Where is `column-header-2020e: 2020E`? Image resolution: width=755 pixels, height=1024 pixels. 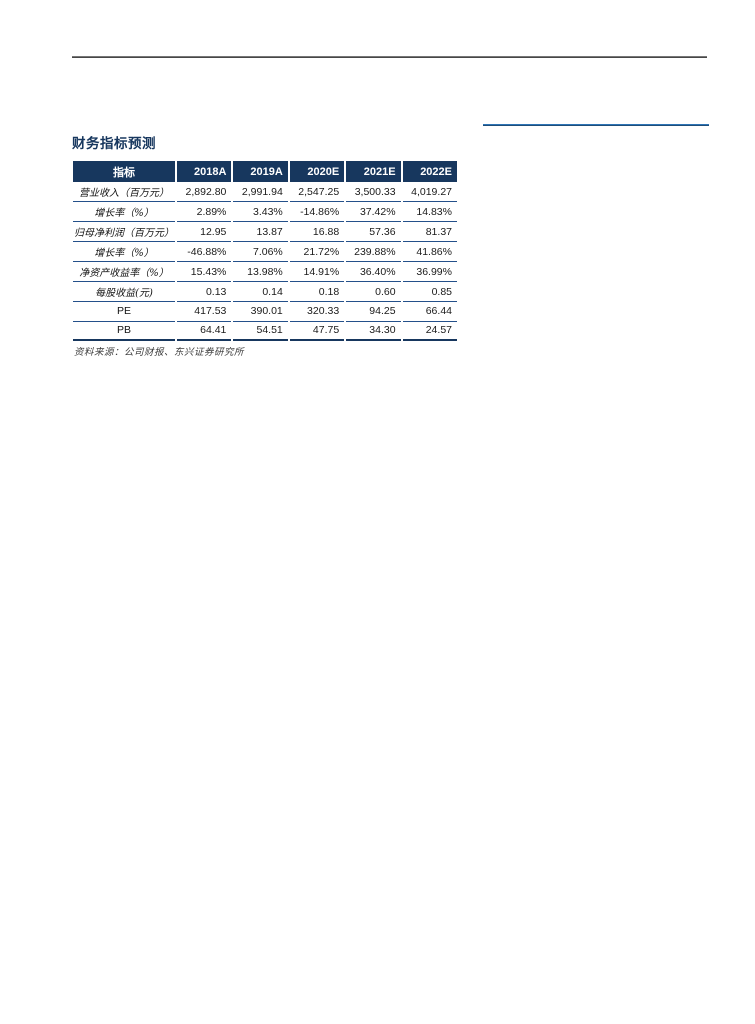 column-header-2020e: 2020E is located at coordinates (317, 171).